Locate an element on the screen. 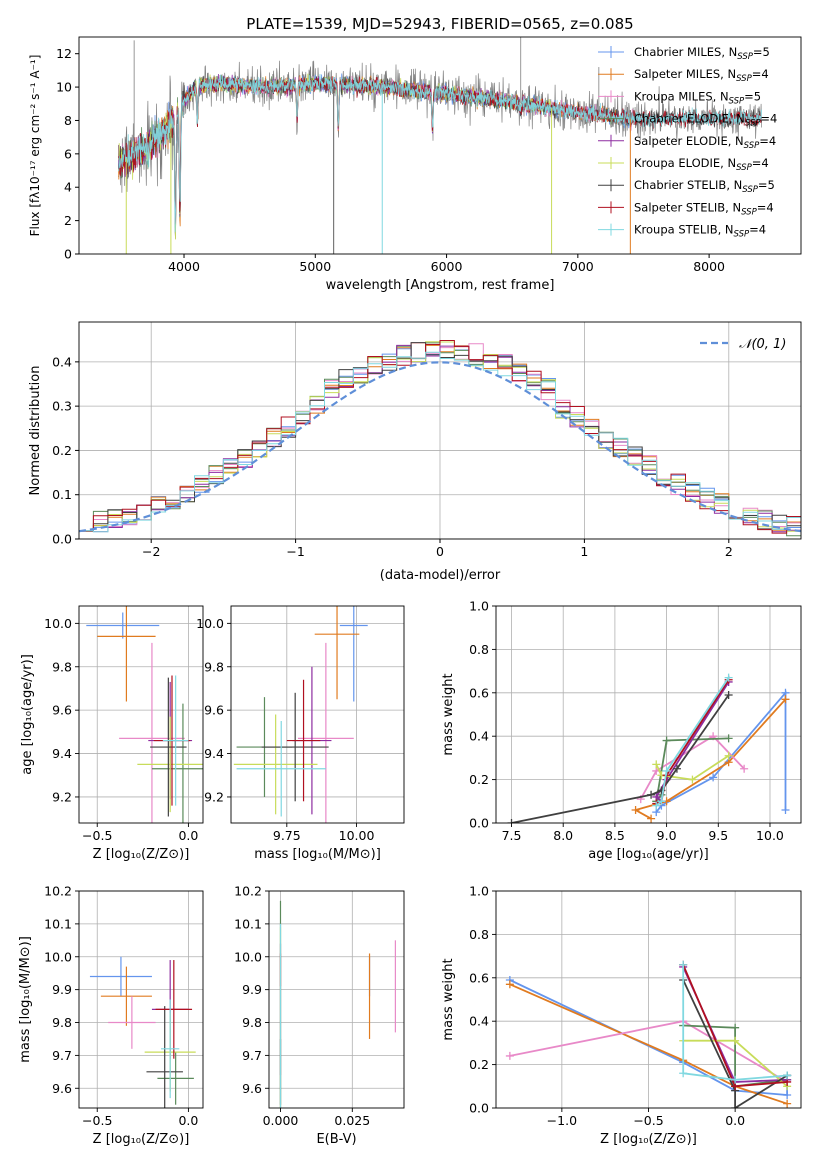 This screenshot has width=819, height=1170. weight-line-krou_elodie is located at coordinates (692, 767).